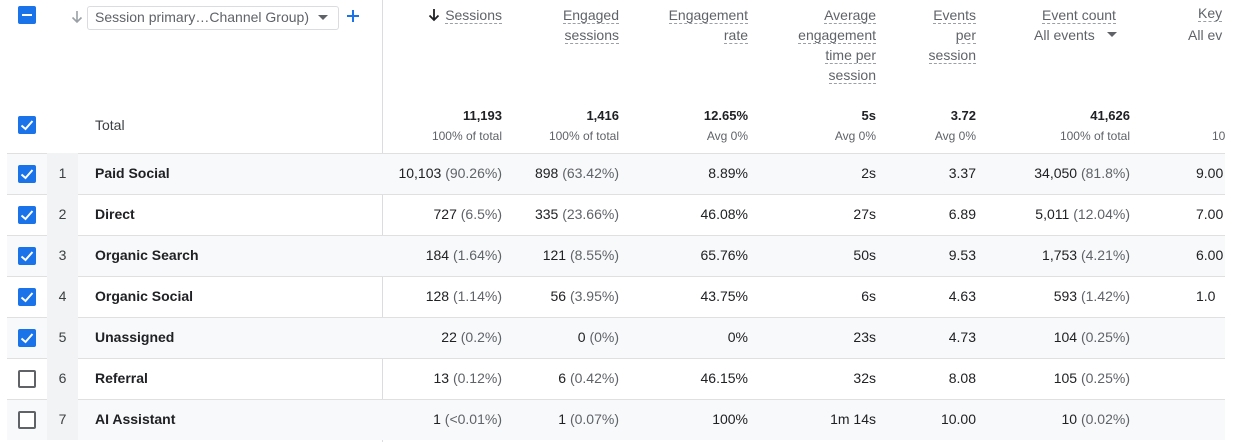 This screenshot has width=1245, height=442. What do you see at coordinates (466, 136) in the screenshot?
I see `total-sessions-sub: 100% of total` at bounding box center [466, 136].